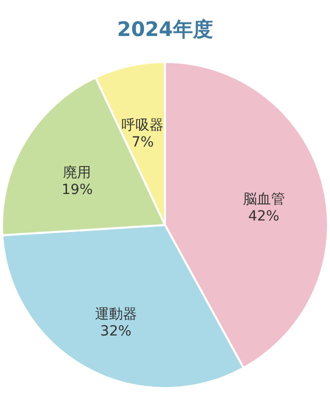 The width and height of the screenshot is (330, 410). What do you see at coordinates (263, 200) in the screenshot?
I see `slice-label: 脳血管` at bounding box center [263, 200].